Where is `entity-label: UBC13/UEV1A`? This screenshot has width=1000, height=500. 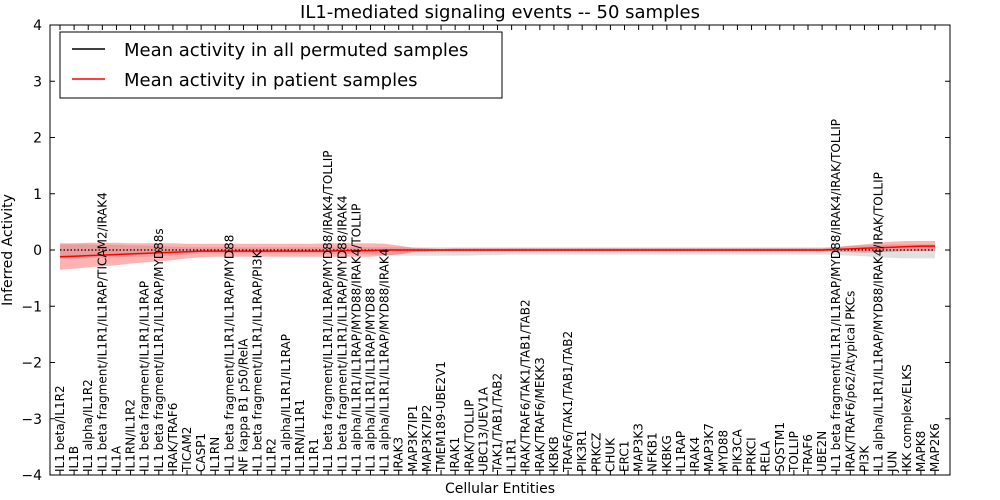
entity-label: UBC13/UEV1A is located at coordinates (483, 429).